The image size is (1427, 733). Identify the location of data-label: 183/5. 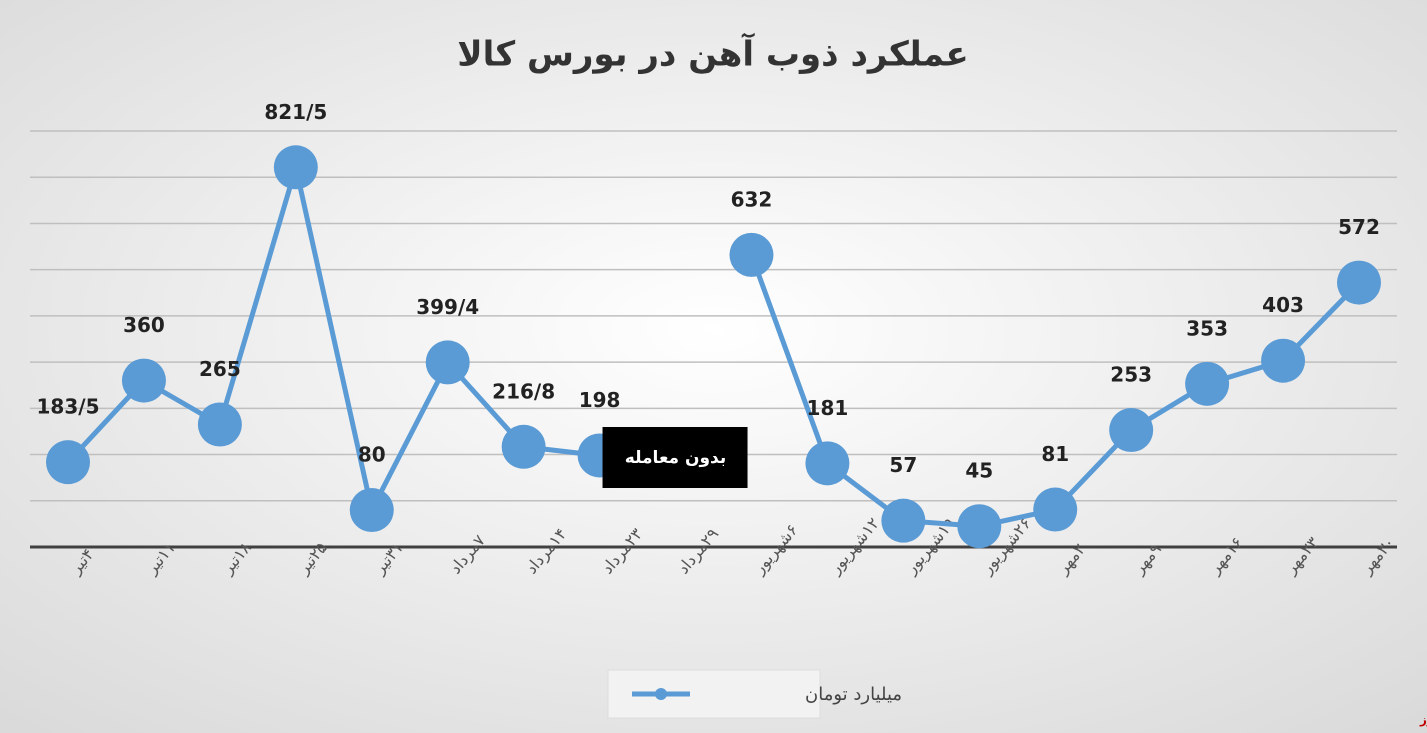
(68, 407).